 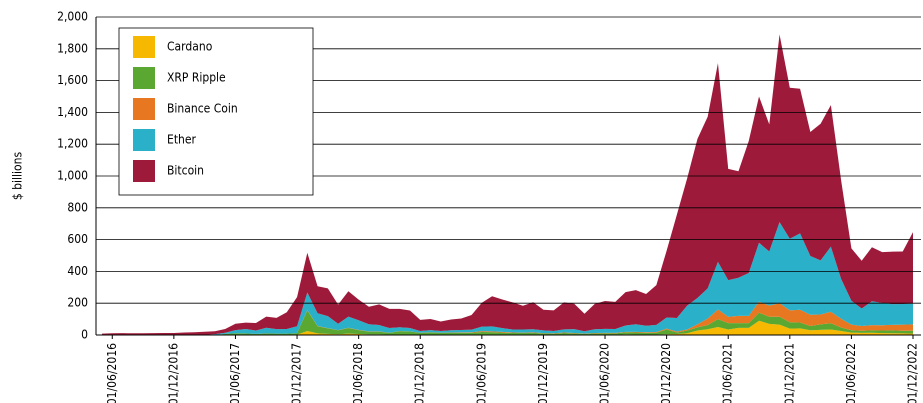 What do you see at coordinates (72, 176) in the screenshot?
I see `y-tick-label: 1,000` at bounding box center [72, 176].